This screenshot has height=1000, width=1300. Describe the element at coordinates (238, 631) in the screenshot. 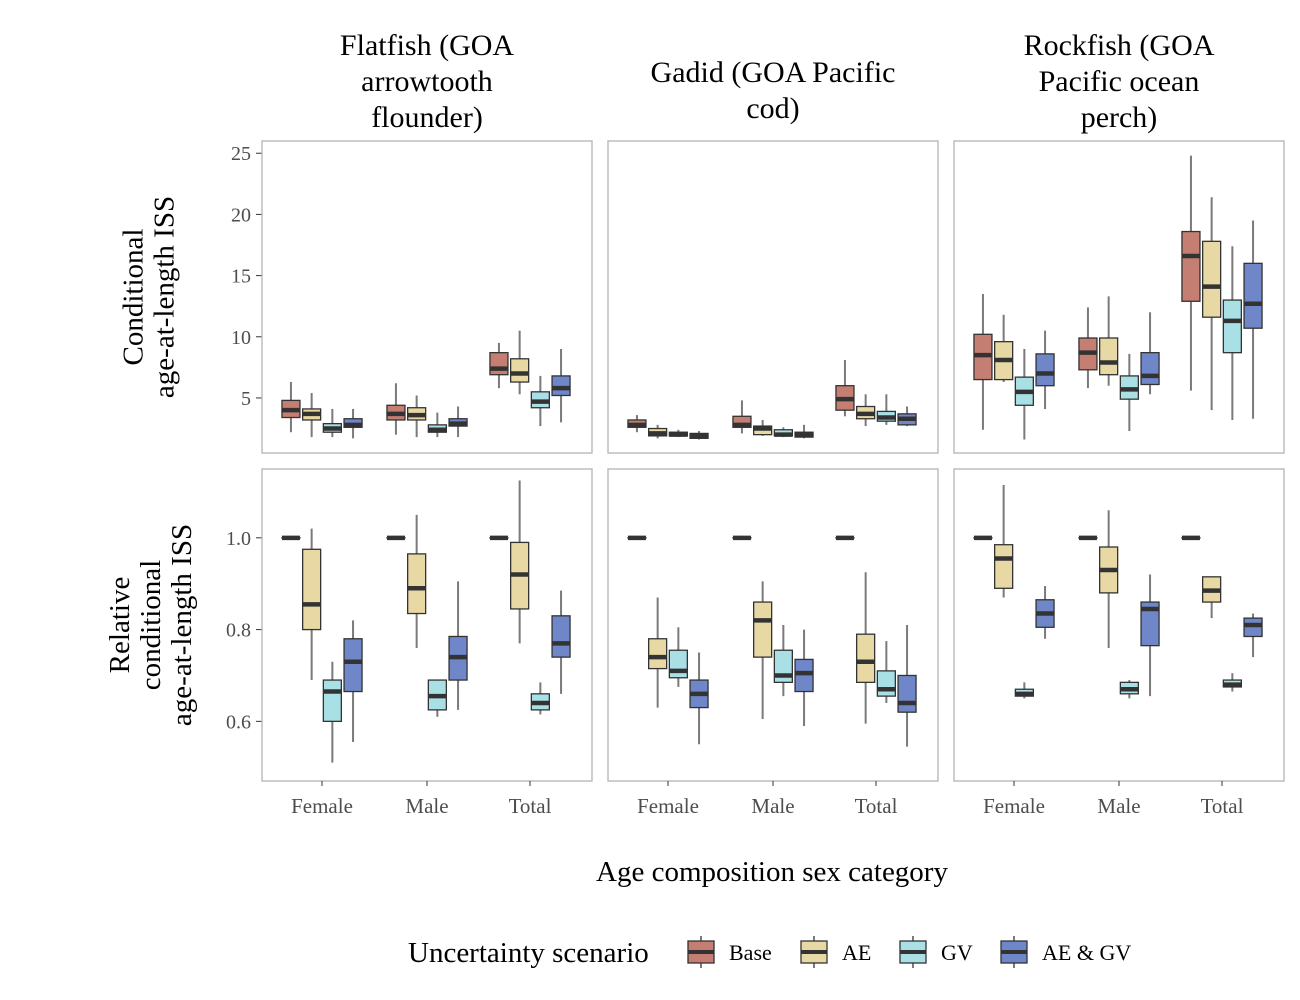

I see `y-tick-label: 0.8` at that location.